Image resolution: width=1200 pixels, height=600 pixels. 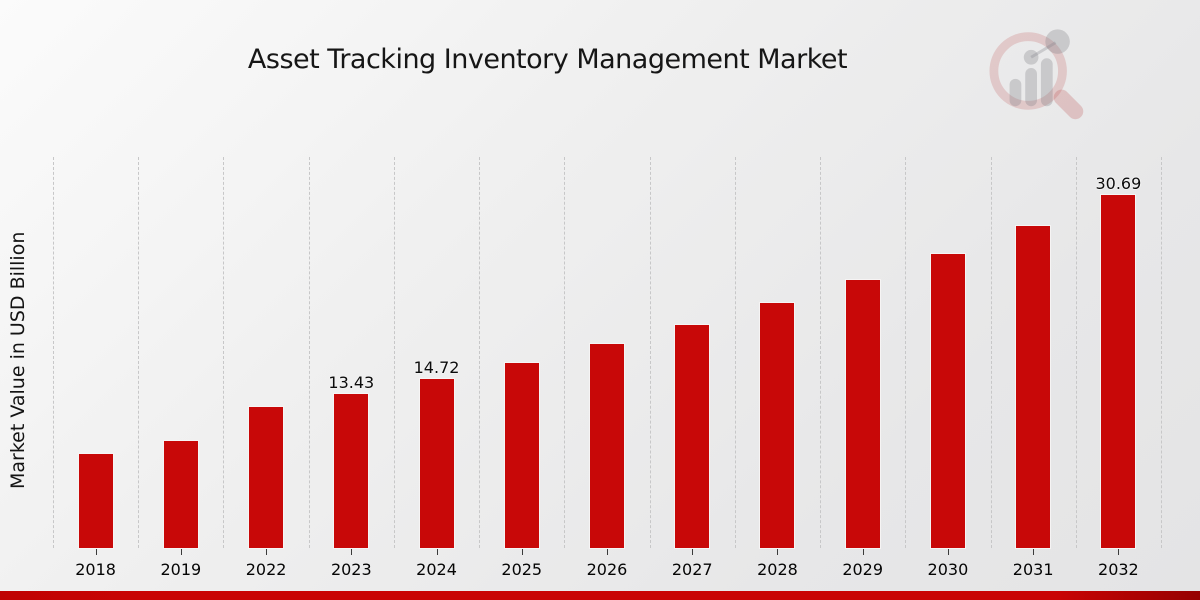 I want to click on bar-group-2028: 2028, so click(x=777, y=367).